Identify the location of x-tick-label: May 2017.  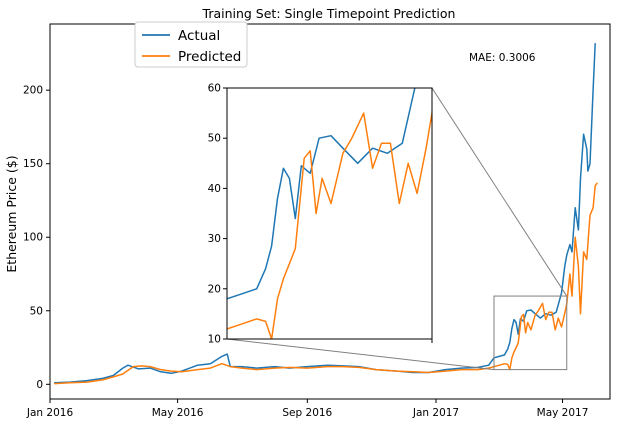
(563, 413).